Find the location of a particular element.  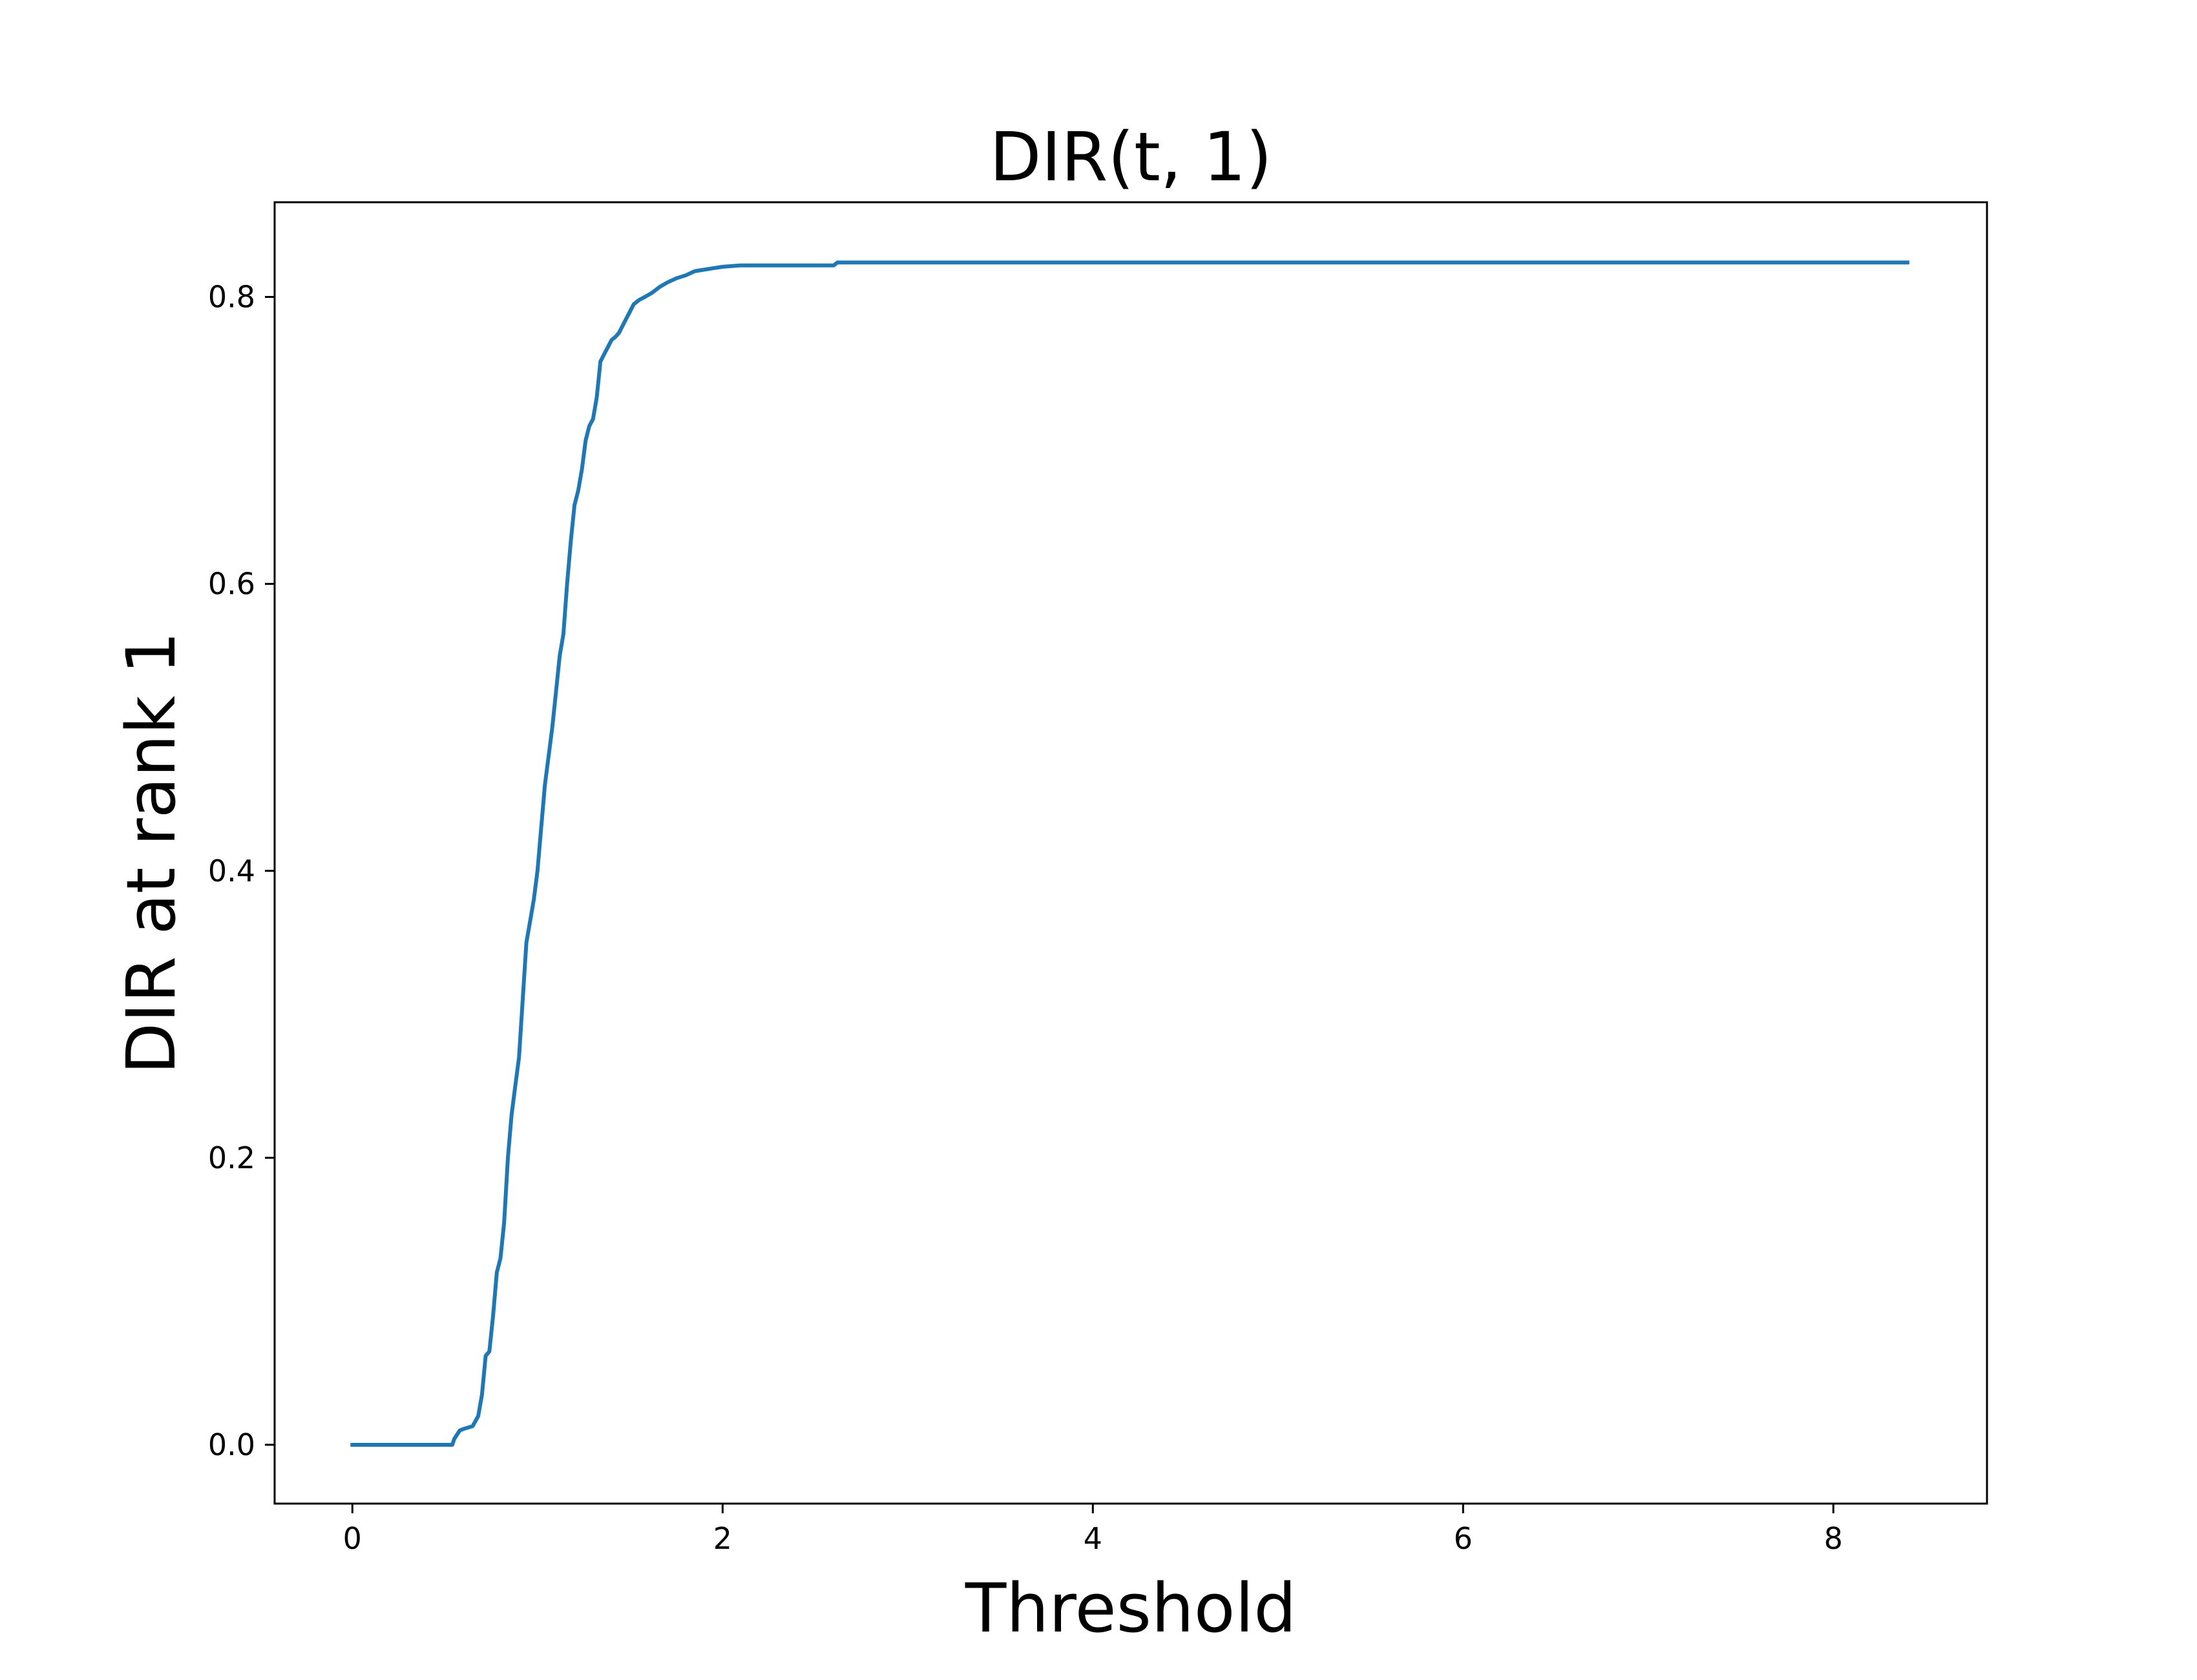

y-tick-label: 0.4 is located at coordinates (231, 871).